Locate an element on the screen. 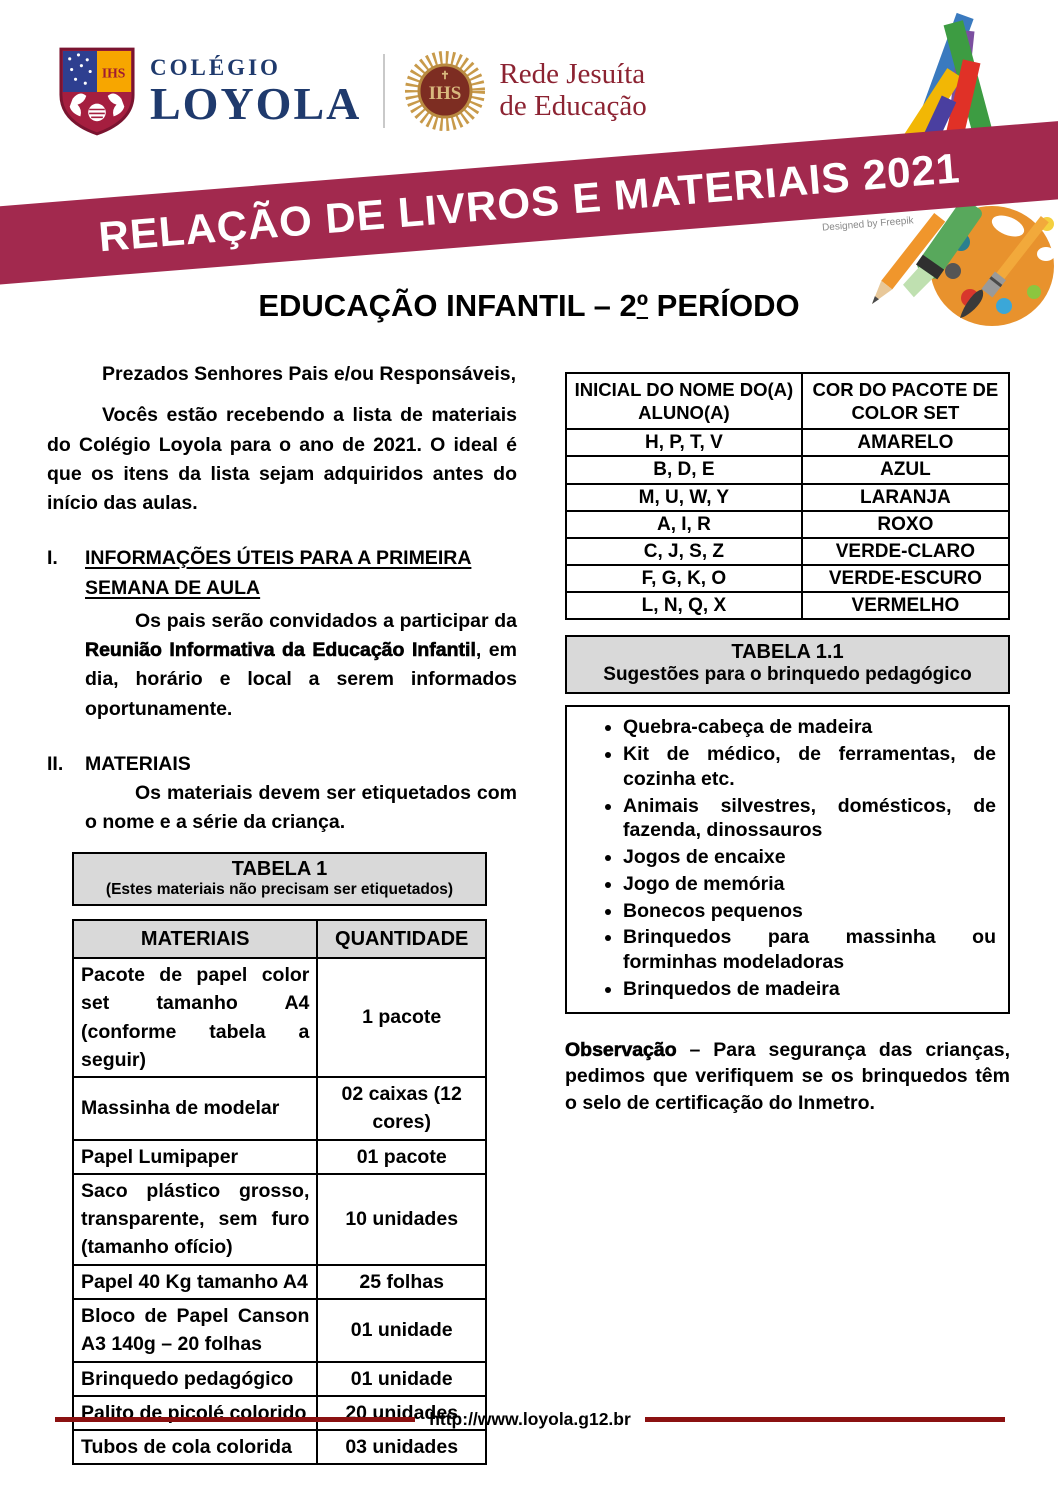 This screenshot has width=1058, height=1497. loyola-shield-icon: IHS is located at coordinates (97, 91).